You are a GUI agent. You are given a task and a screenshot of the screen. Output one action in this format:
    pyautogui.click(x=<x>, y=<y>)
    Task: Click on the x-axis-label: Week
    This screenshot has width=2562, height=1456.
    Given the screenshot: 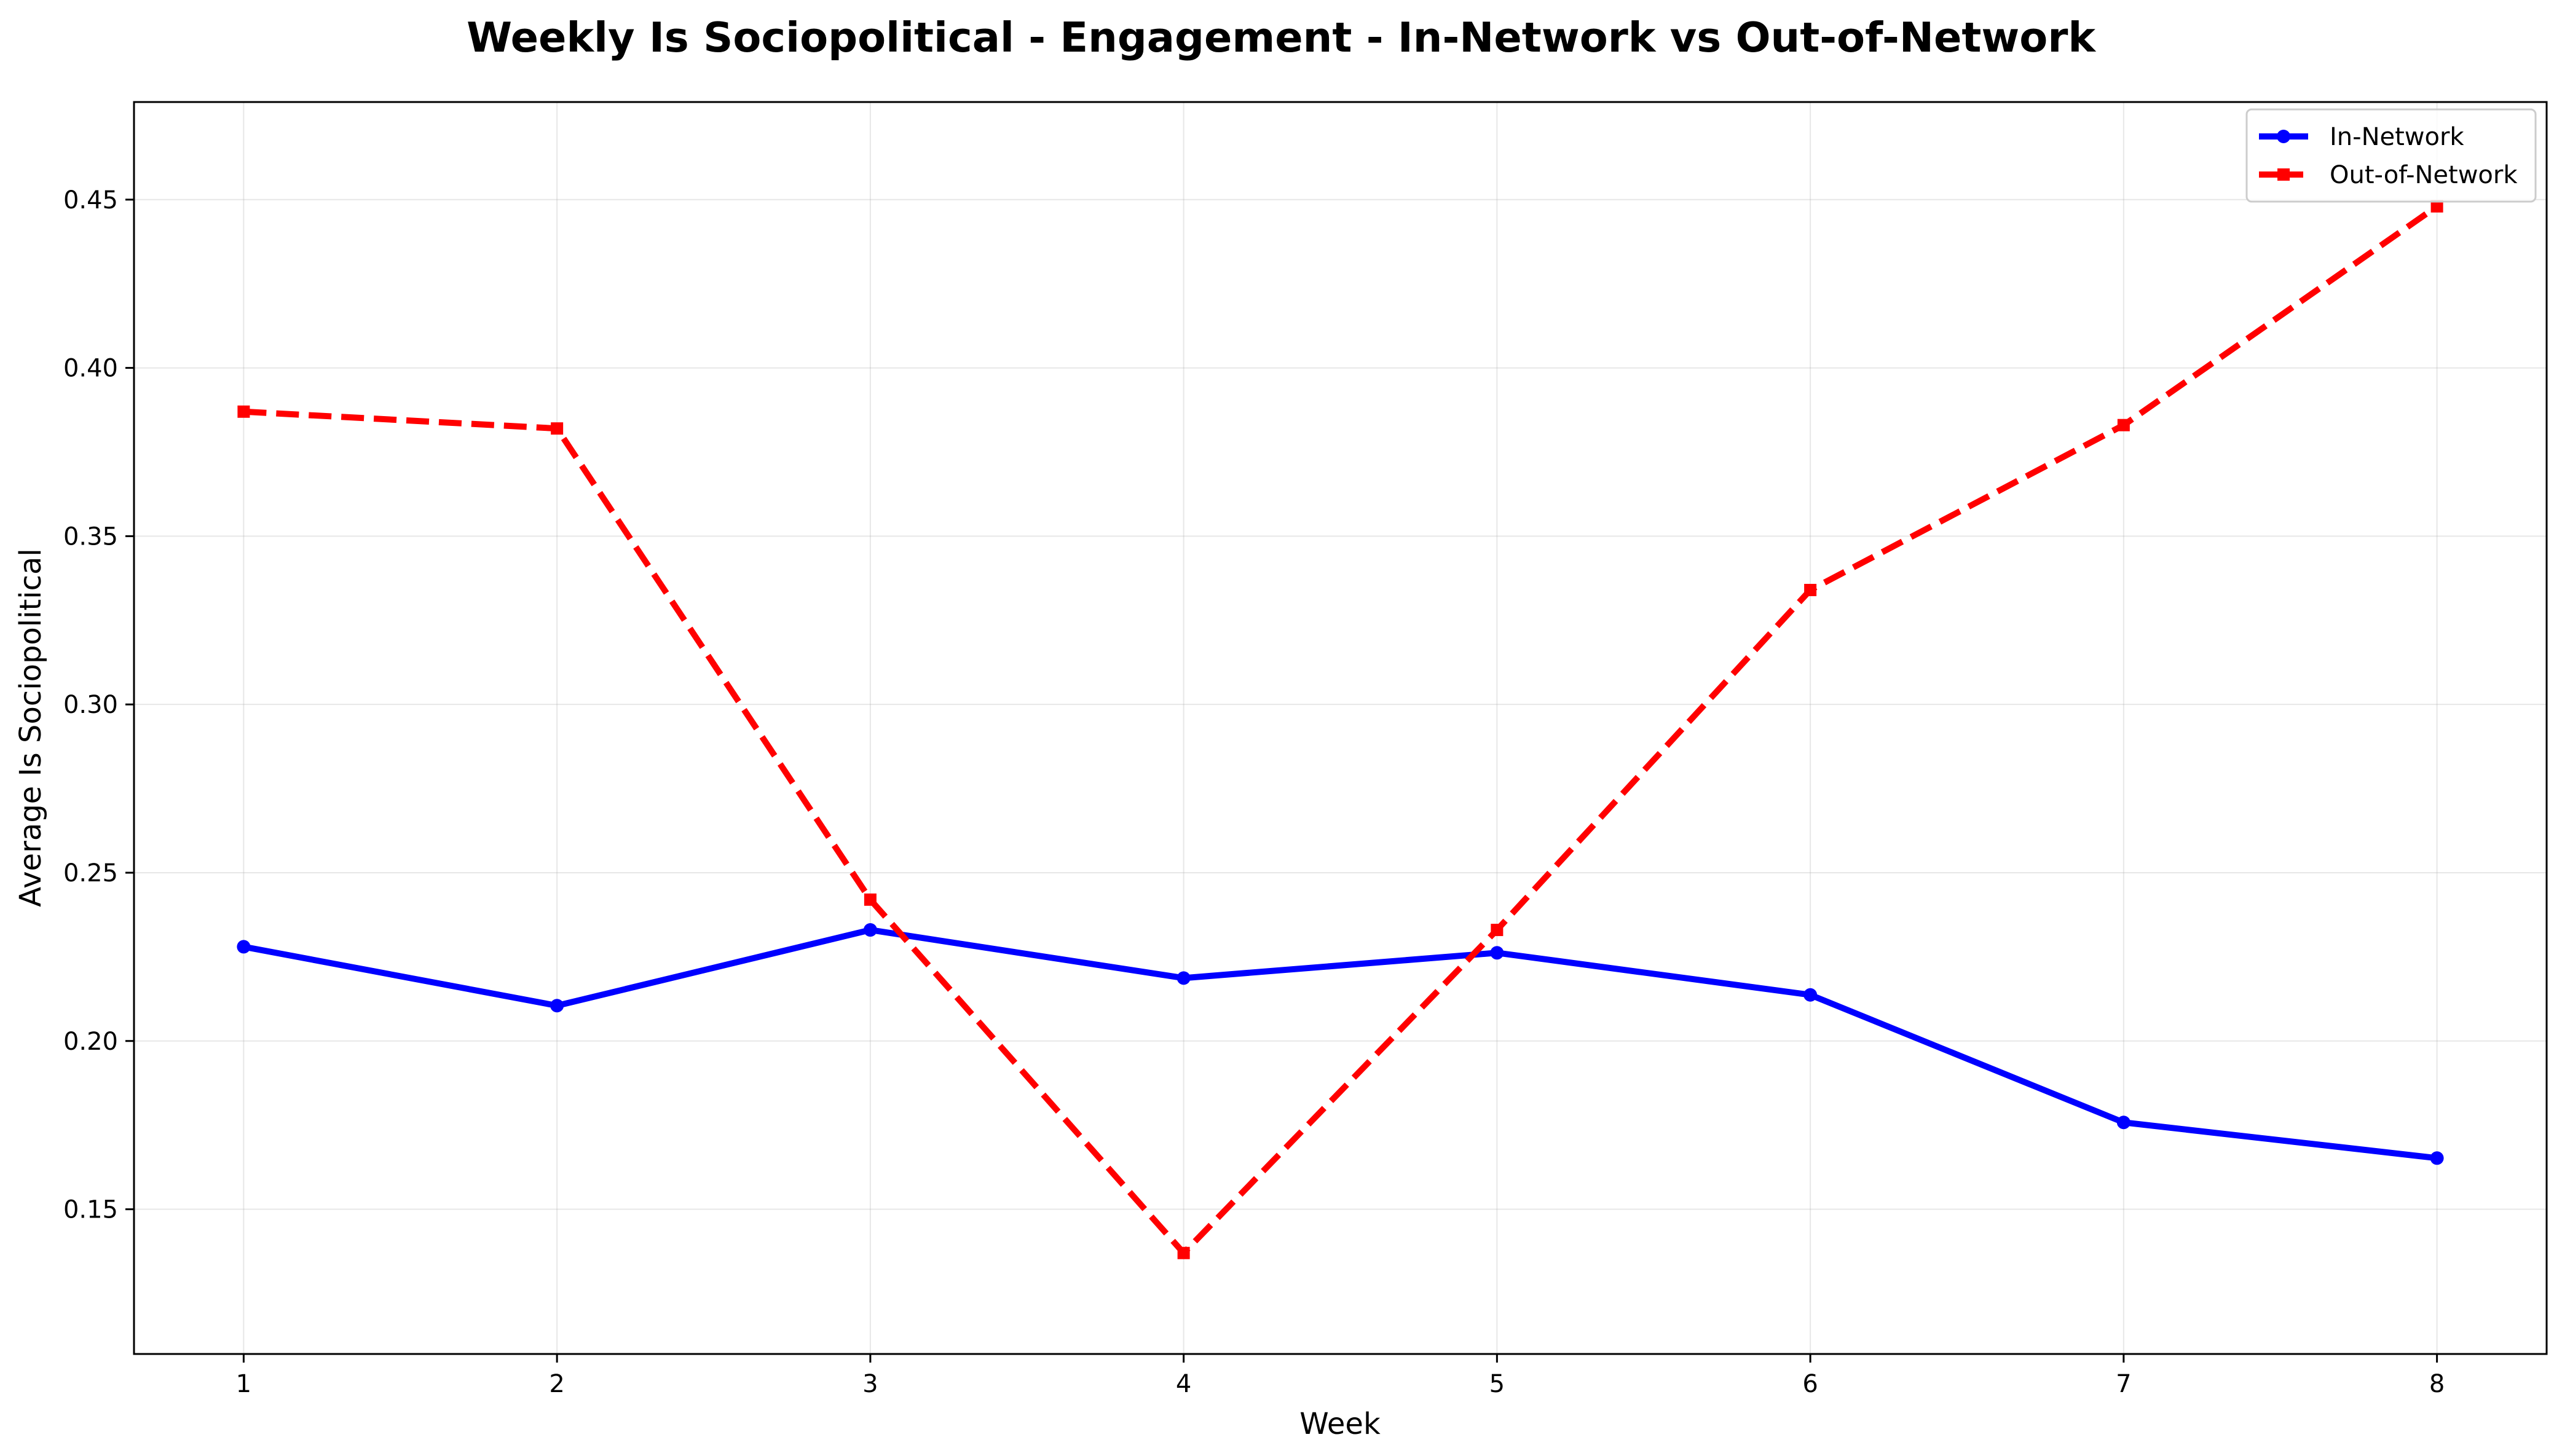 What is the action you would take?
    pyautogui.click(x=1340, y=1424)
    